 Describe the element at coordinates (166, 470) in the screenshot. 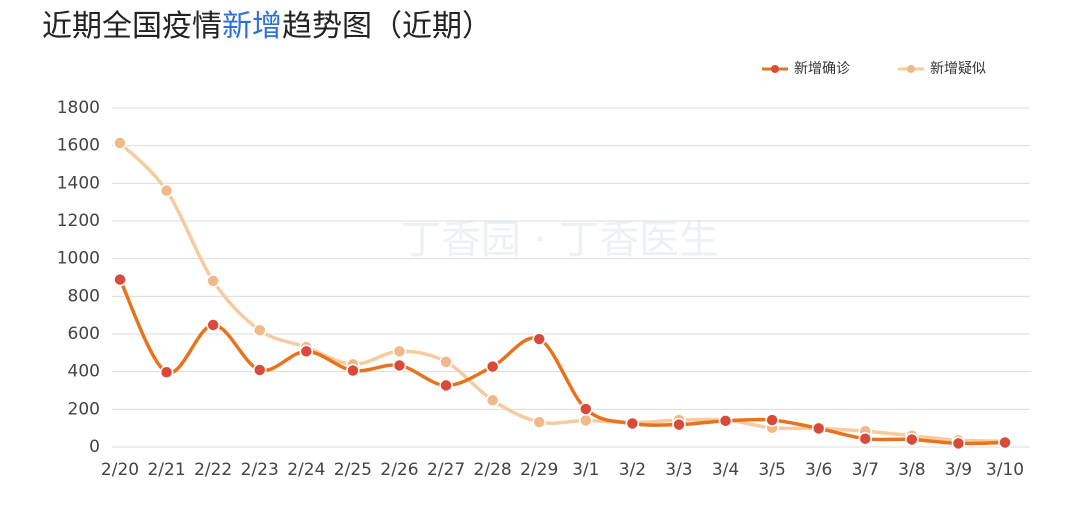

I see `x-tick-label: 2/21` at that location.